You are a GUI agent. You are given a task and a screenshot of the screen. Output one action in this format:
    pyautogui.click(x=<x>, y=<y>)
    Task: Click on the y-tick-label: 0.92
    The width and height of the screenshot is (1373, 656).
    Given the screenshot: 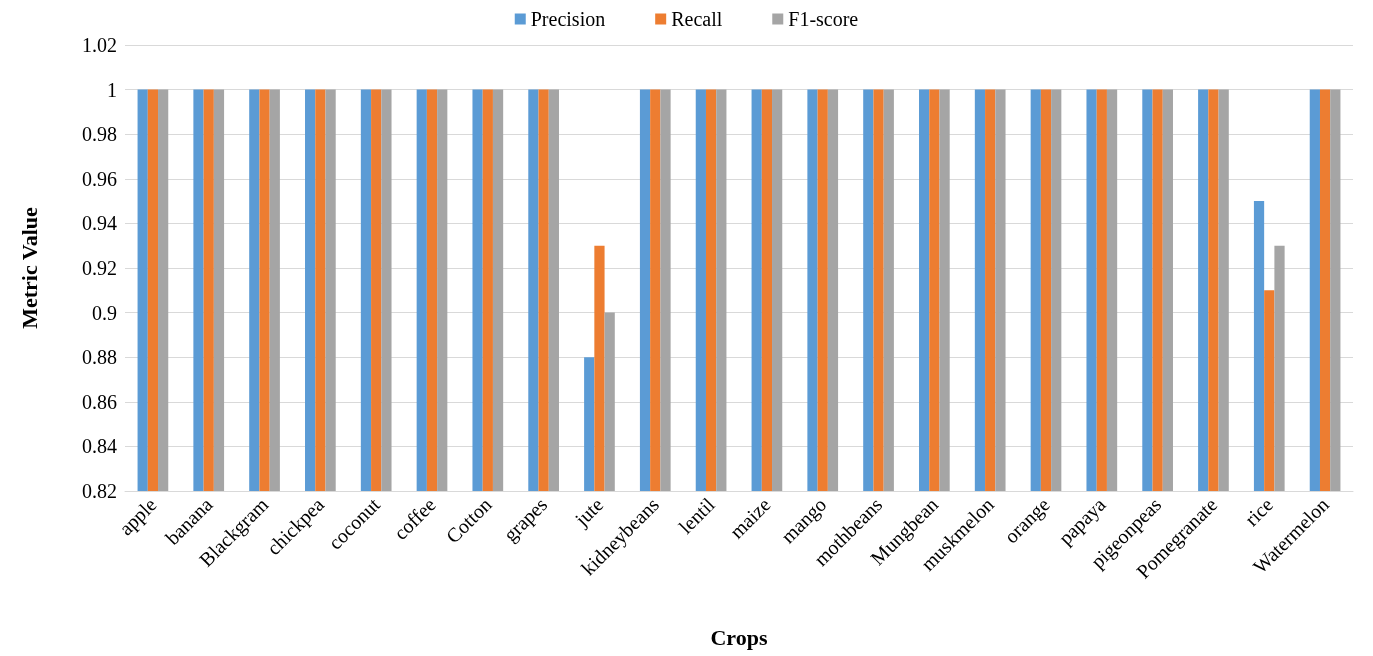 What is the action you would take?
    pyautogui.click(x=99, y=268)
    